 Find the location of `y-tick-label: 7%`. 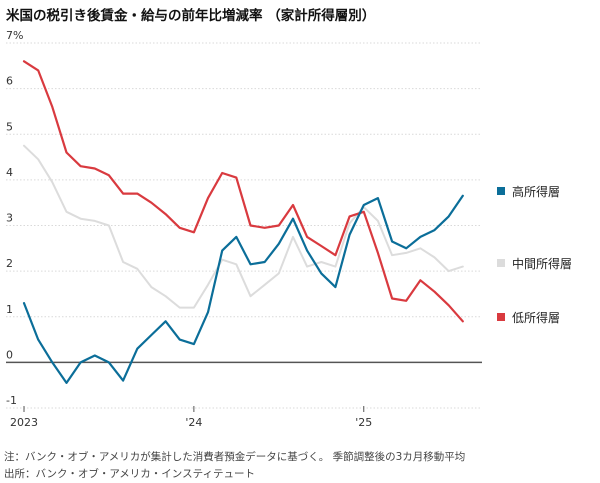

y-tick-label: 7% is located at coordinates (14, 35).